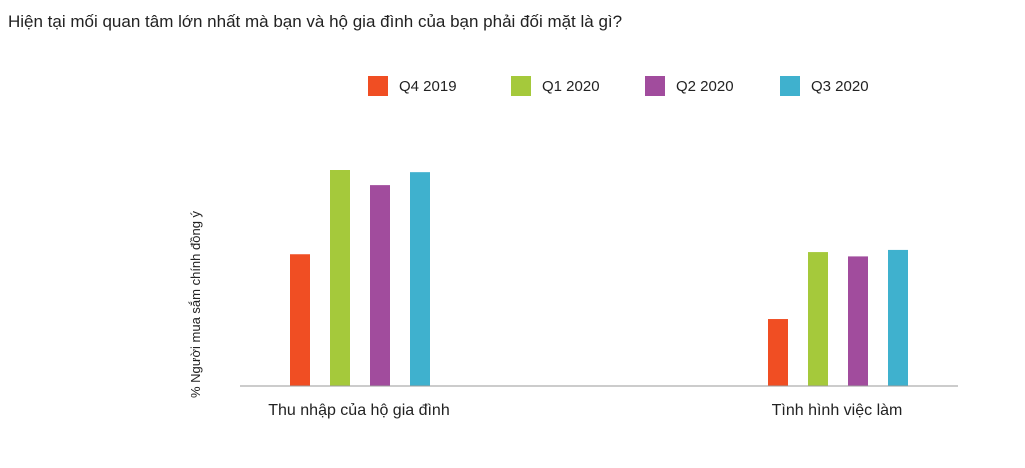 This screenshot has height=468, width=1025. Describe the element at coordinates (358, 410) in the screenshot. I see `category-label-1: Thu nhập của hộ gia đình` at that location.